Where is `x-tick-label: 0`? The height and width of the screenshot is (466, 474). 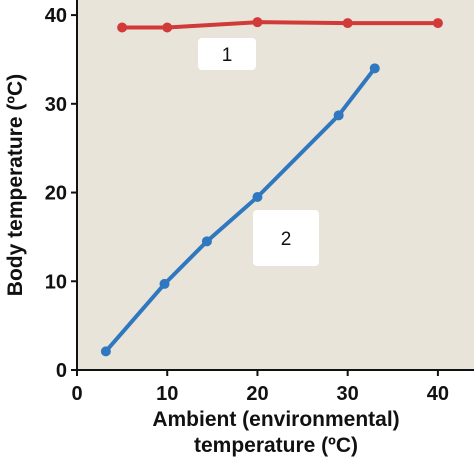 x-tick-label: 0 is located at coordinates (76, 394).